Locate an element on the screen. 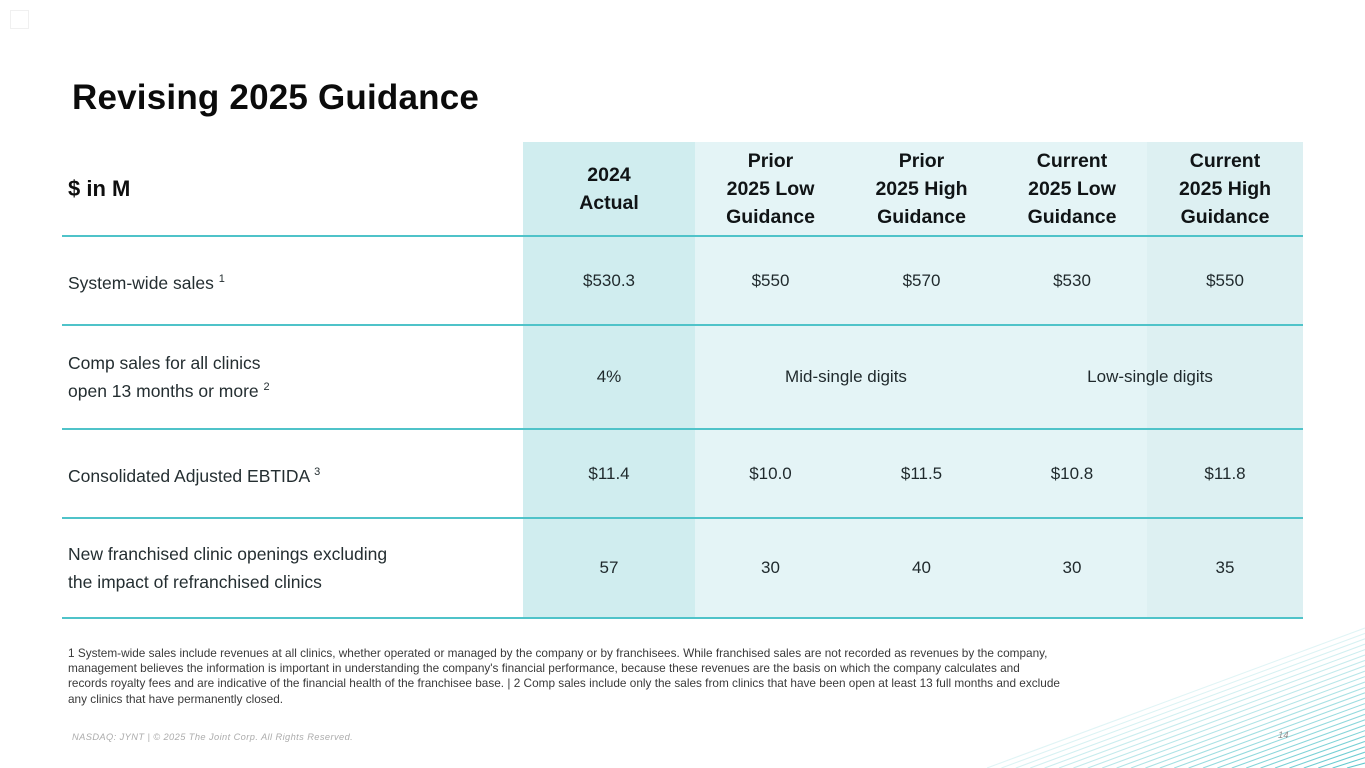  cell-value-span-prior: Mid-single digits is located at coordinates (846, 377).